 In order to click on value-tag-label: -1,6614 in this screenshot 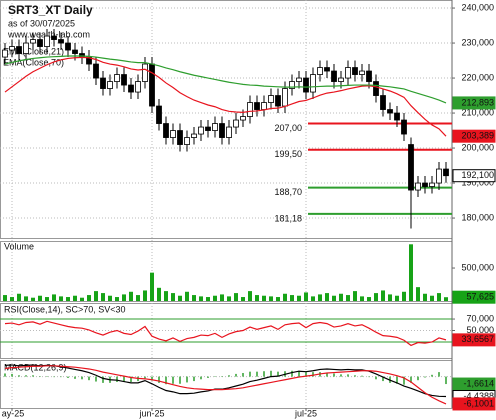, I will do `click(478, 383)`.